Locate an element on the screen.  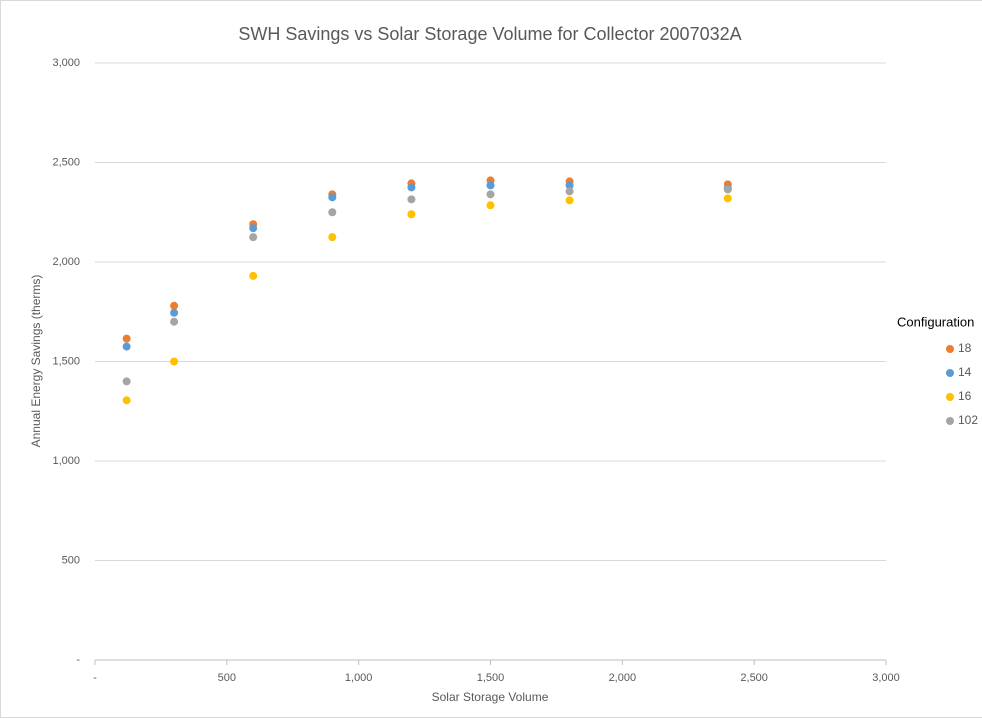
legend-label: 14 is located at coordinates (965, 372).